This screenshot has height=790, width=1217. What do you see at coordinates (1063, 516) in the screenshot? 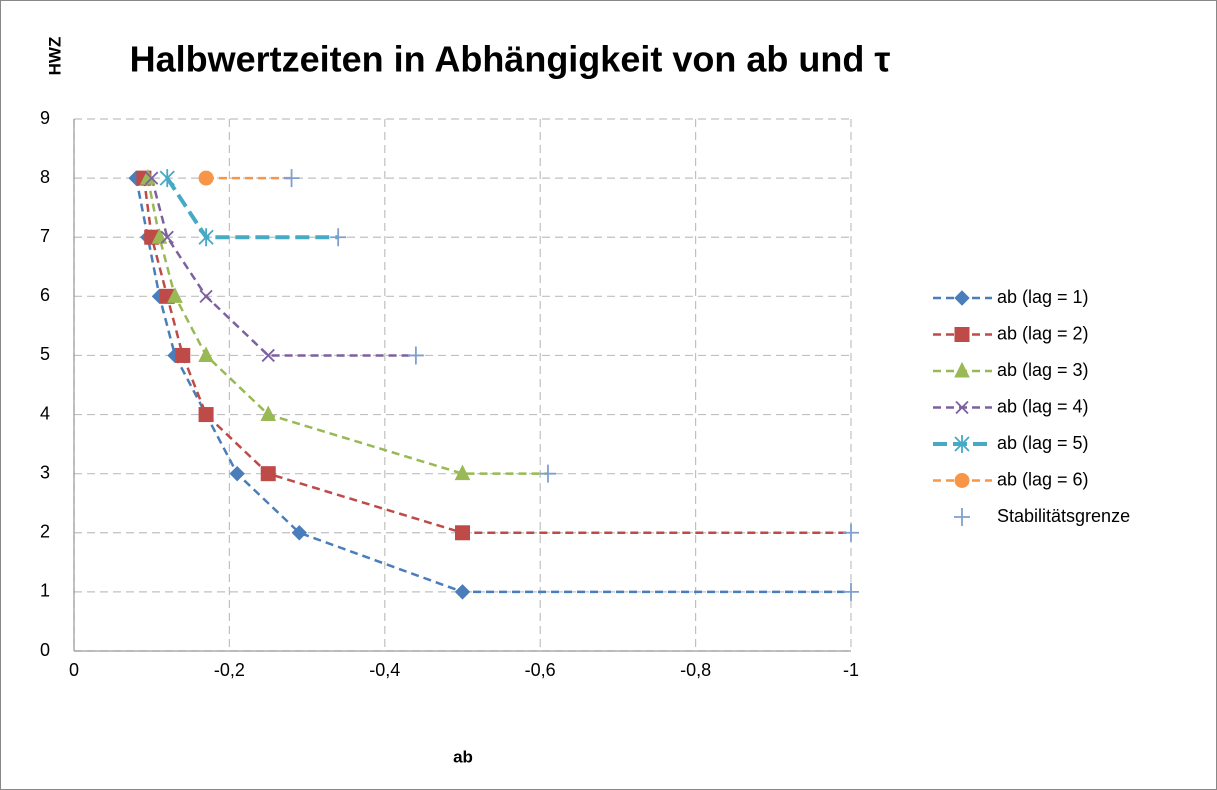
I see `legend-label: Stabilitätsgrenze` at bounding box center [1063, 516].